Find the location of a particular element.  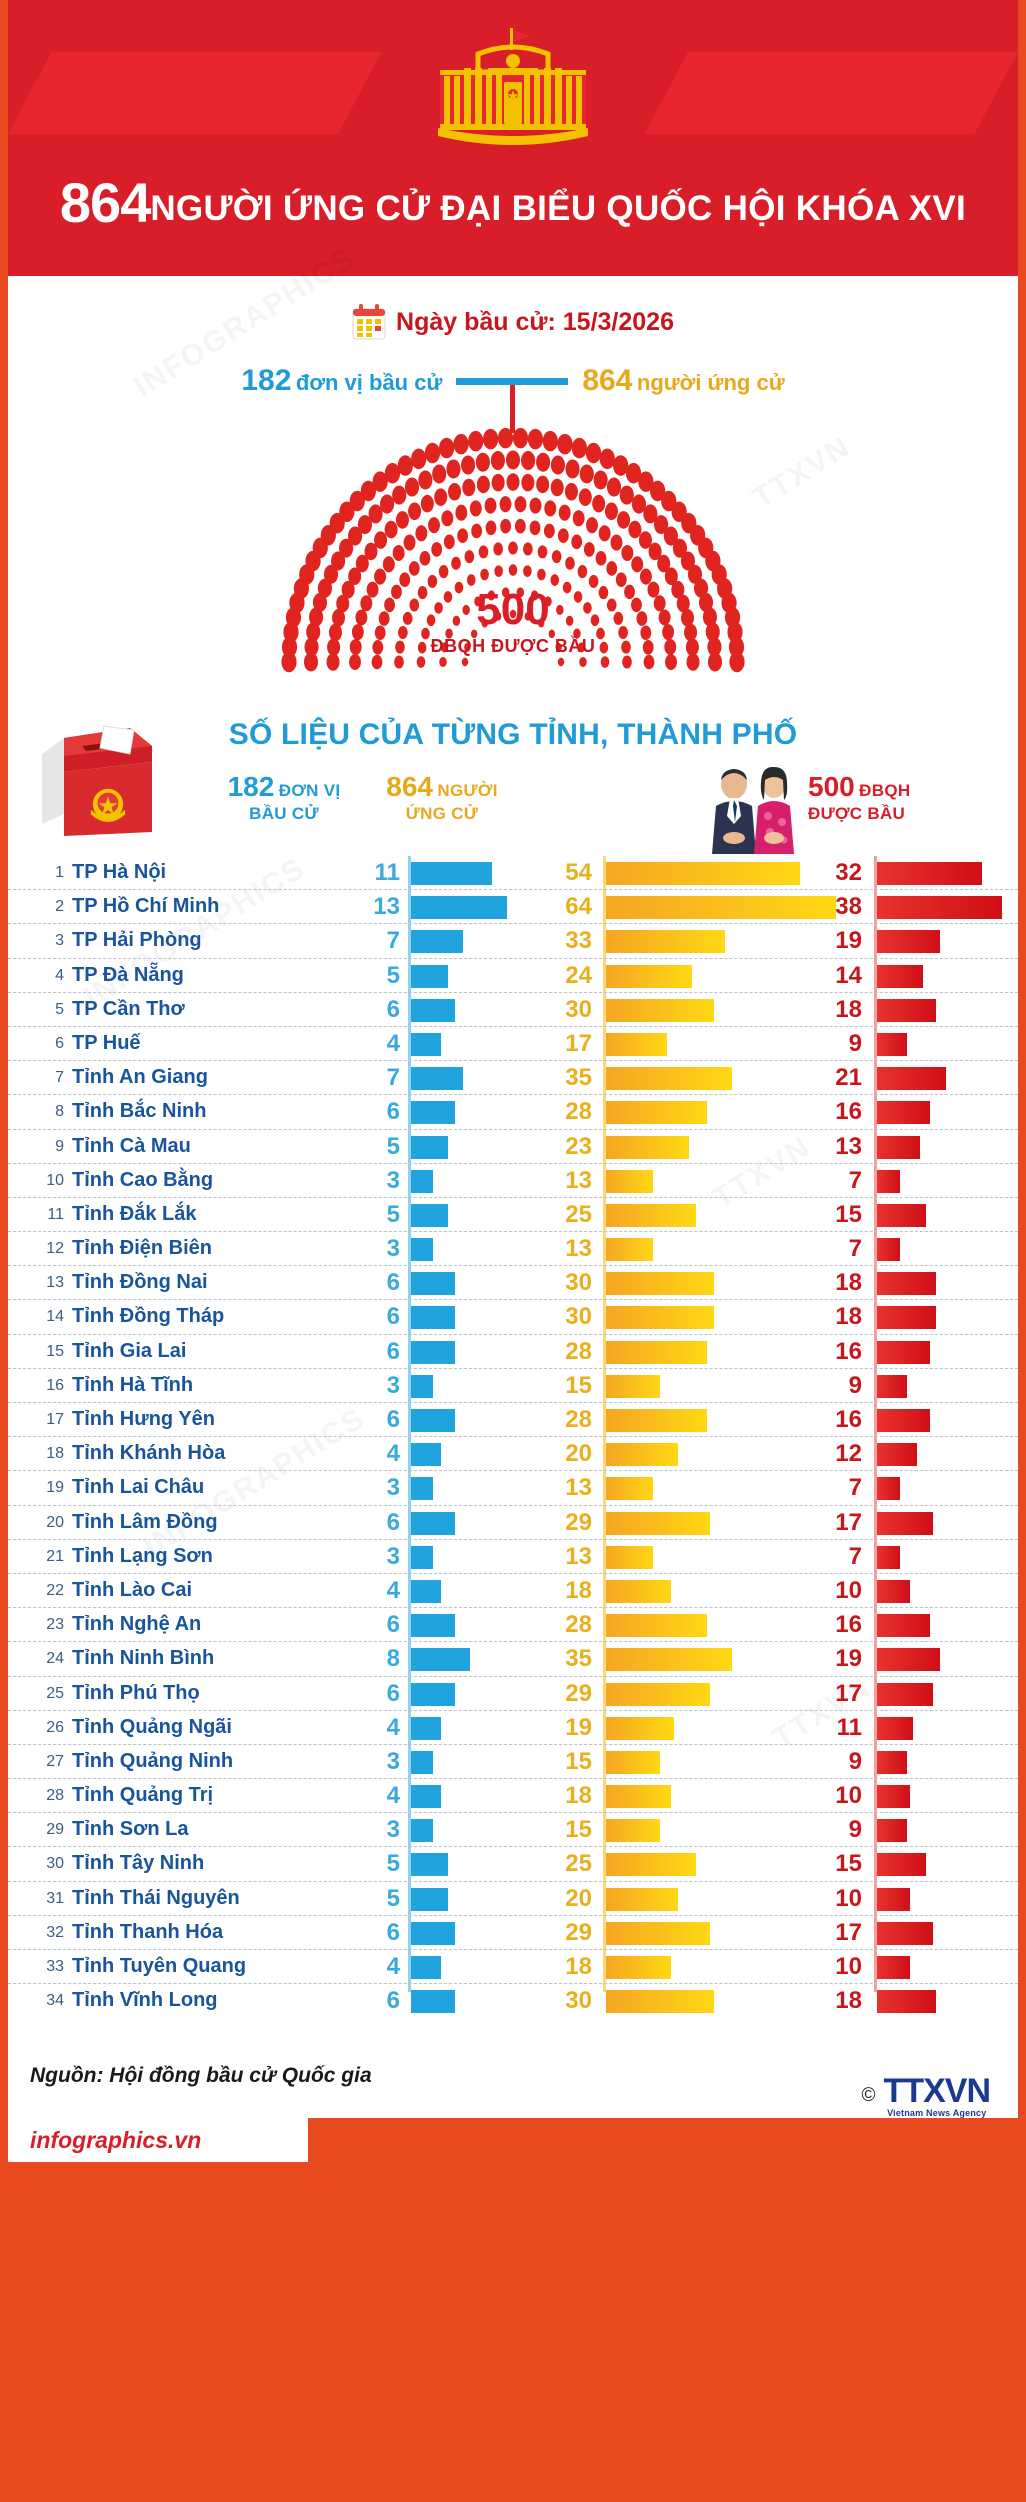

table-row: 10 Tỉnh Cao Bằng 3 13 7 is located at coordinates (513, 1181).